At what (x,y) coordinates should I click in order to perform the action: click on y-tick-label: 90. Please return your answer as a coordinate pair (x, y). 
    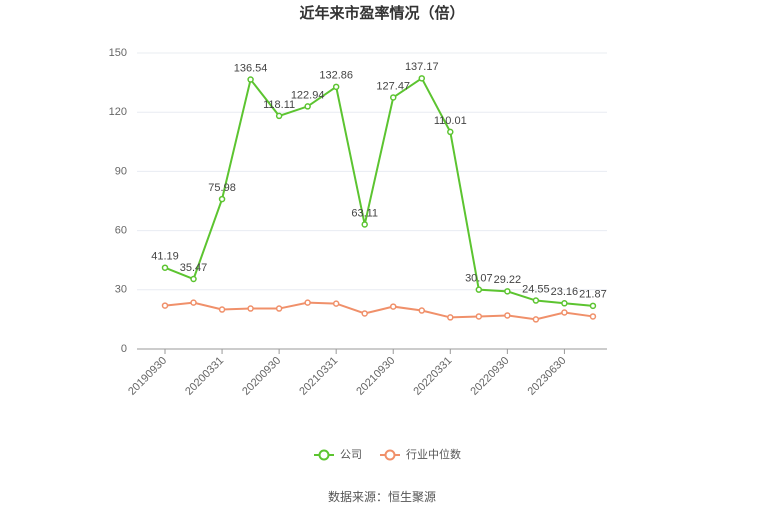
    Looking at the image, I should click on (121, 171).